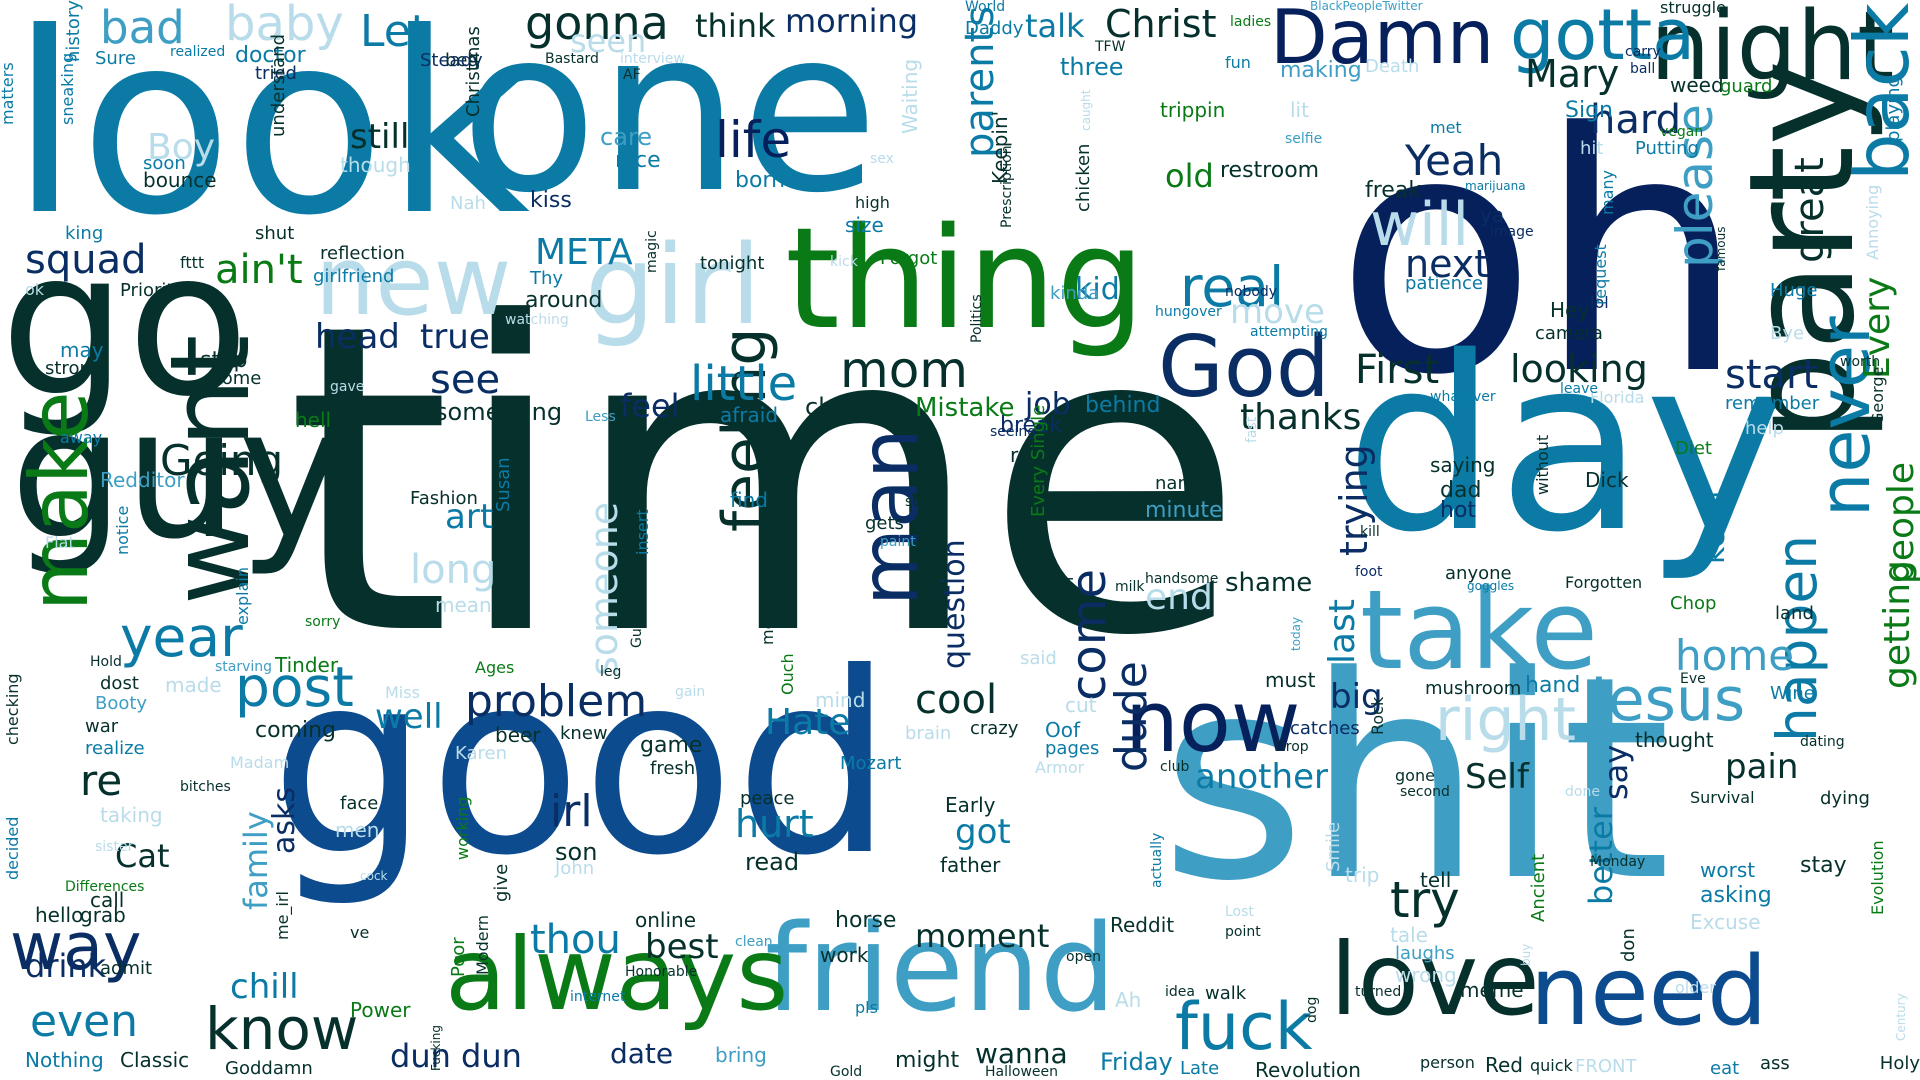  I want to click on word-baby: baby, so click(284, 26).